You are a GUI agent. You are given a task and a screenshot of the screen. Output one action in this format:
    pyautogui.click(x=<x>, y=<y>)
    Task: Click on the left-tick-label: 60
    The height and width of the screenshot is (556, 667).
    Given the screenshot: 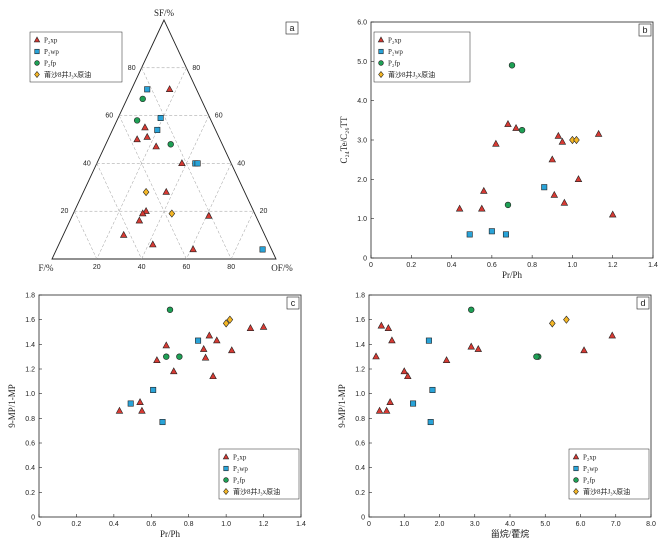 What is the action you would take?
    pyautogui.click(x=109, y=116)
    